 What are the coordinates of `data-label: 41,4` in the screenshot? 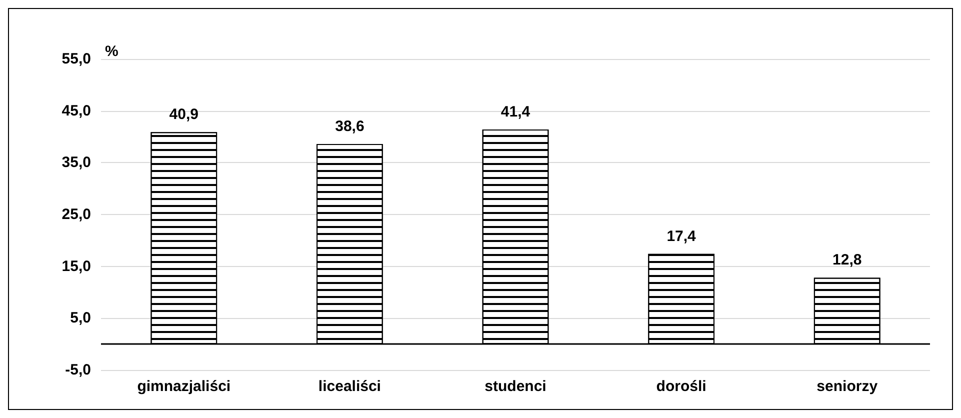 It's located at (515, 111).